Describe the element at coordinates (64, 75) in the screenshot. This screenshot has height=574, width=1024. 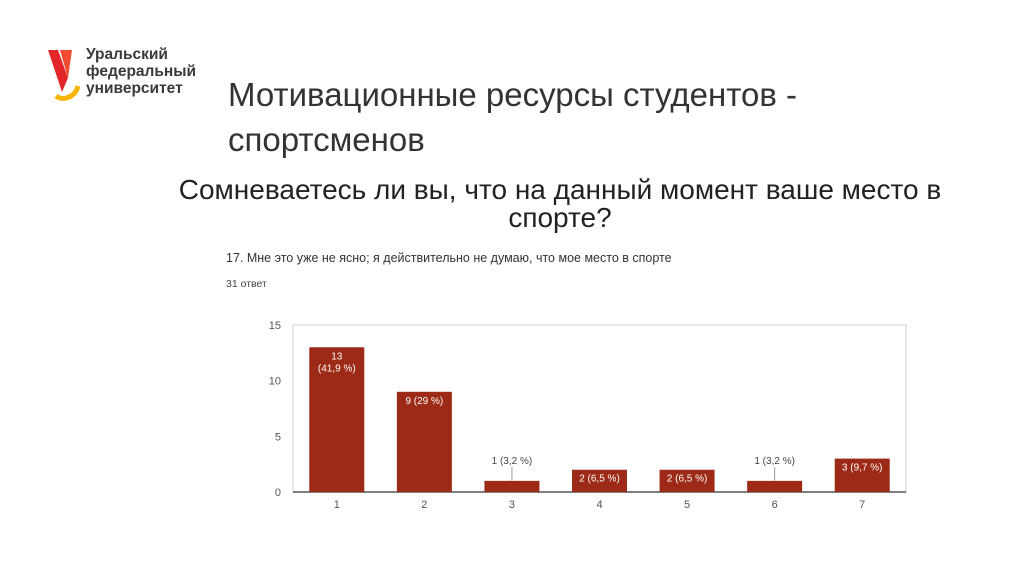
I see `ural-university-logo-icon` at that location.